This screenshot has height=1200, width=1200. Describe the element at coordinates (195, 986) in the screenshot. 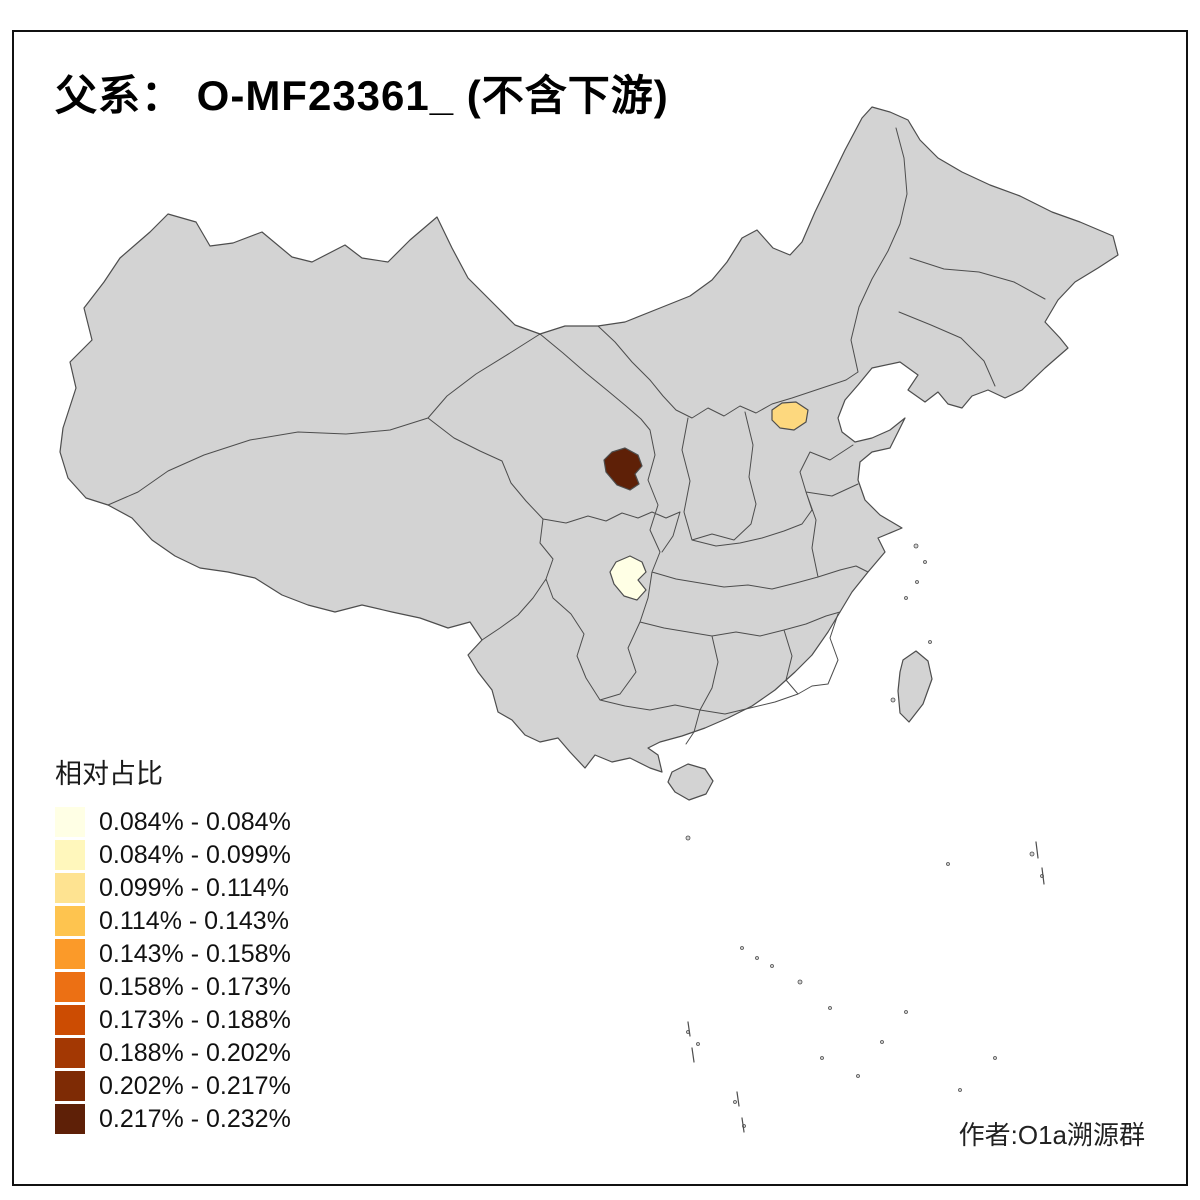

I see `legend-label: 0.158% - 0.173%` at that location.